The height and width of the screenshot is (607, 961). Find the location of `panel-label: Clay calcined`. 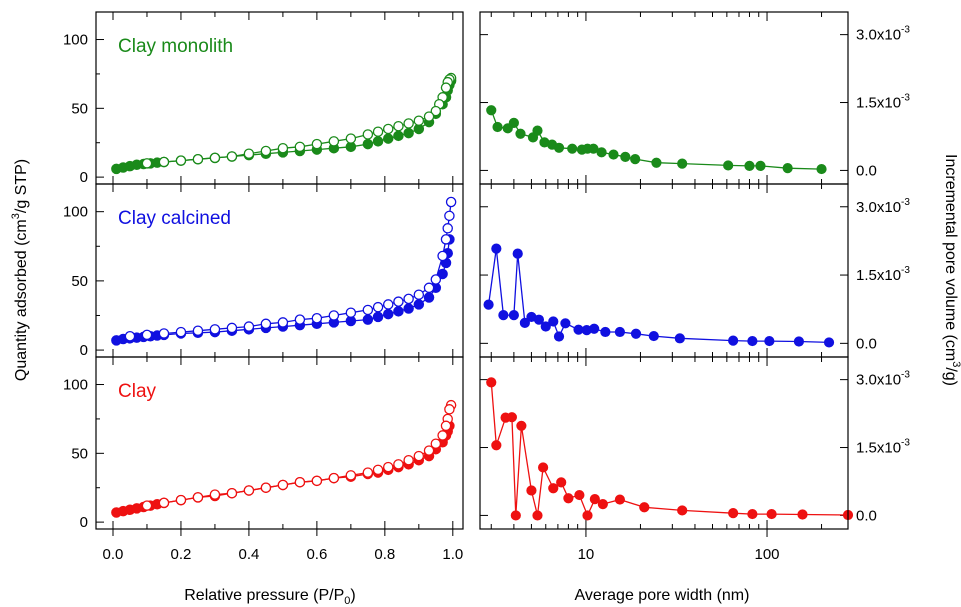

panel-label: Clay calcined is located at coordinates (174, 218).